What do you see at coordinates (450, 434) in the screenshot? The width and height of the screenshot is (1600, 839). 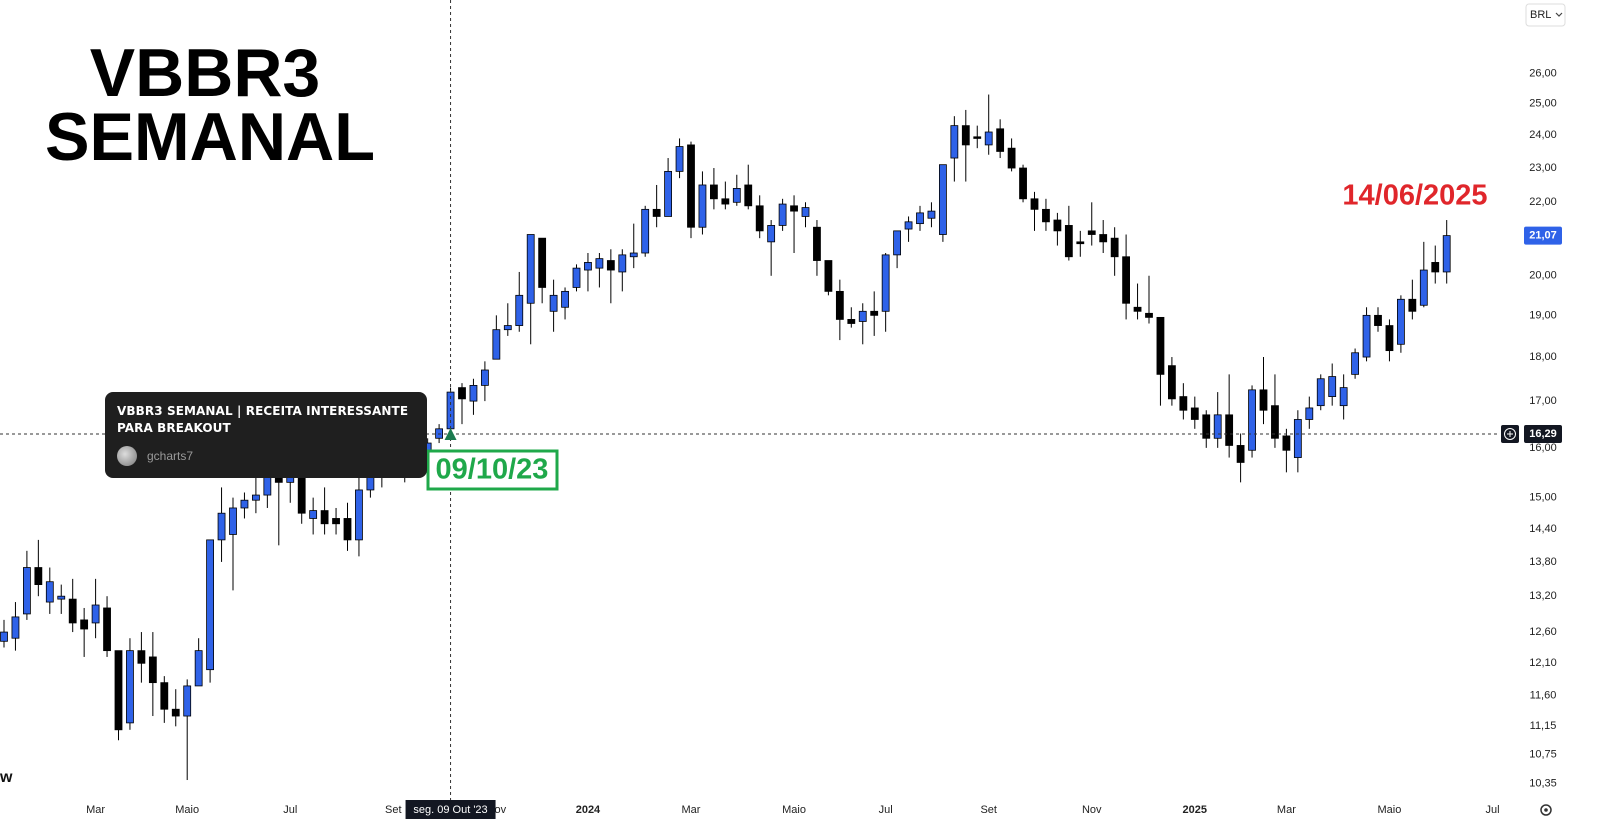 I see `signal-marker` at bounding box center [450, 434].